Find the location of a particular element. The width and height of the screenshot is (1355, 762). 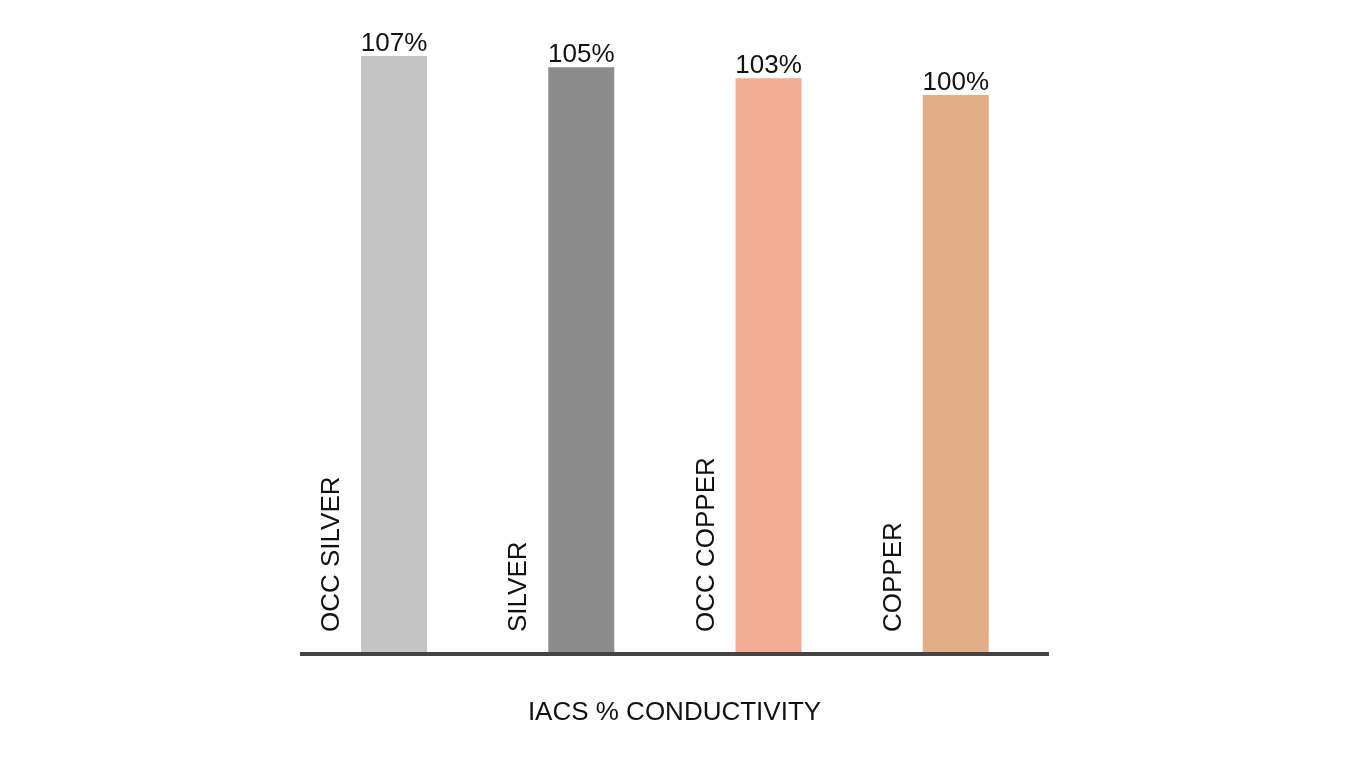

data-label: 103% is located at coordinates (768, 64).